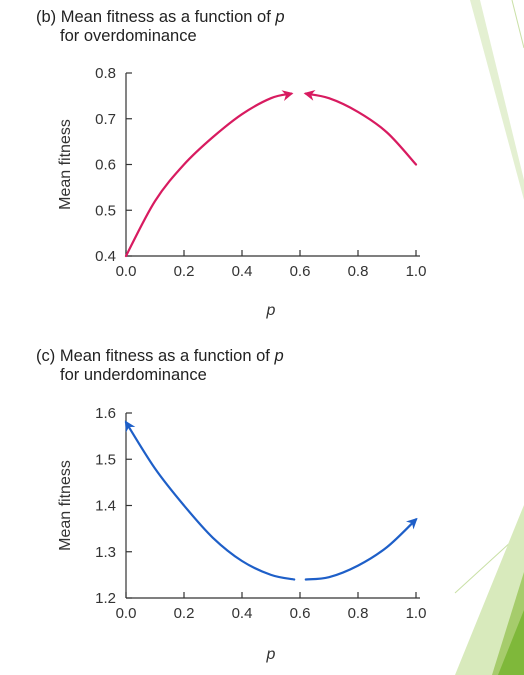 The width and height of the screenshot is (524, 675). I want to click on y-tick-label: 0.4, so click(105, 256).